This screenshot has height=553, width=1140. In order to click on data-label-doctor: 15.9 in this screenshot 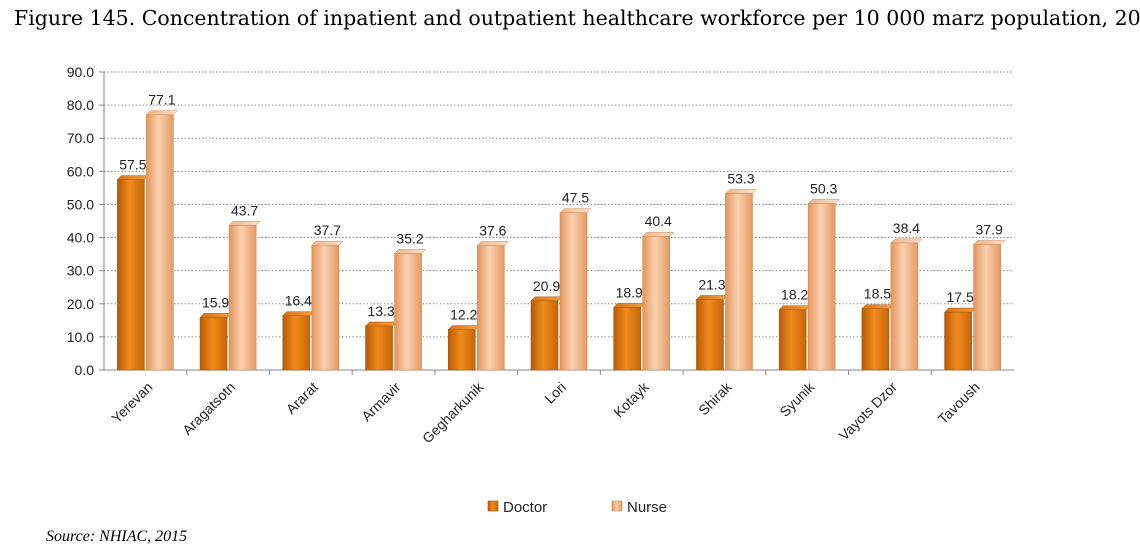, I will do `click(215, 302)`.